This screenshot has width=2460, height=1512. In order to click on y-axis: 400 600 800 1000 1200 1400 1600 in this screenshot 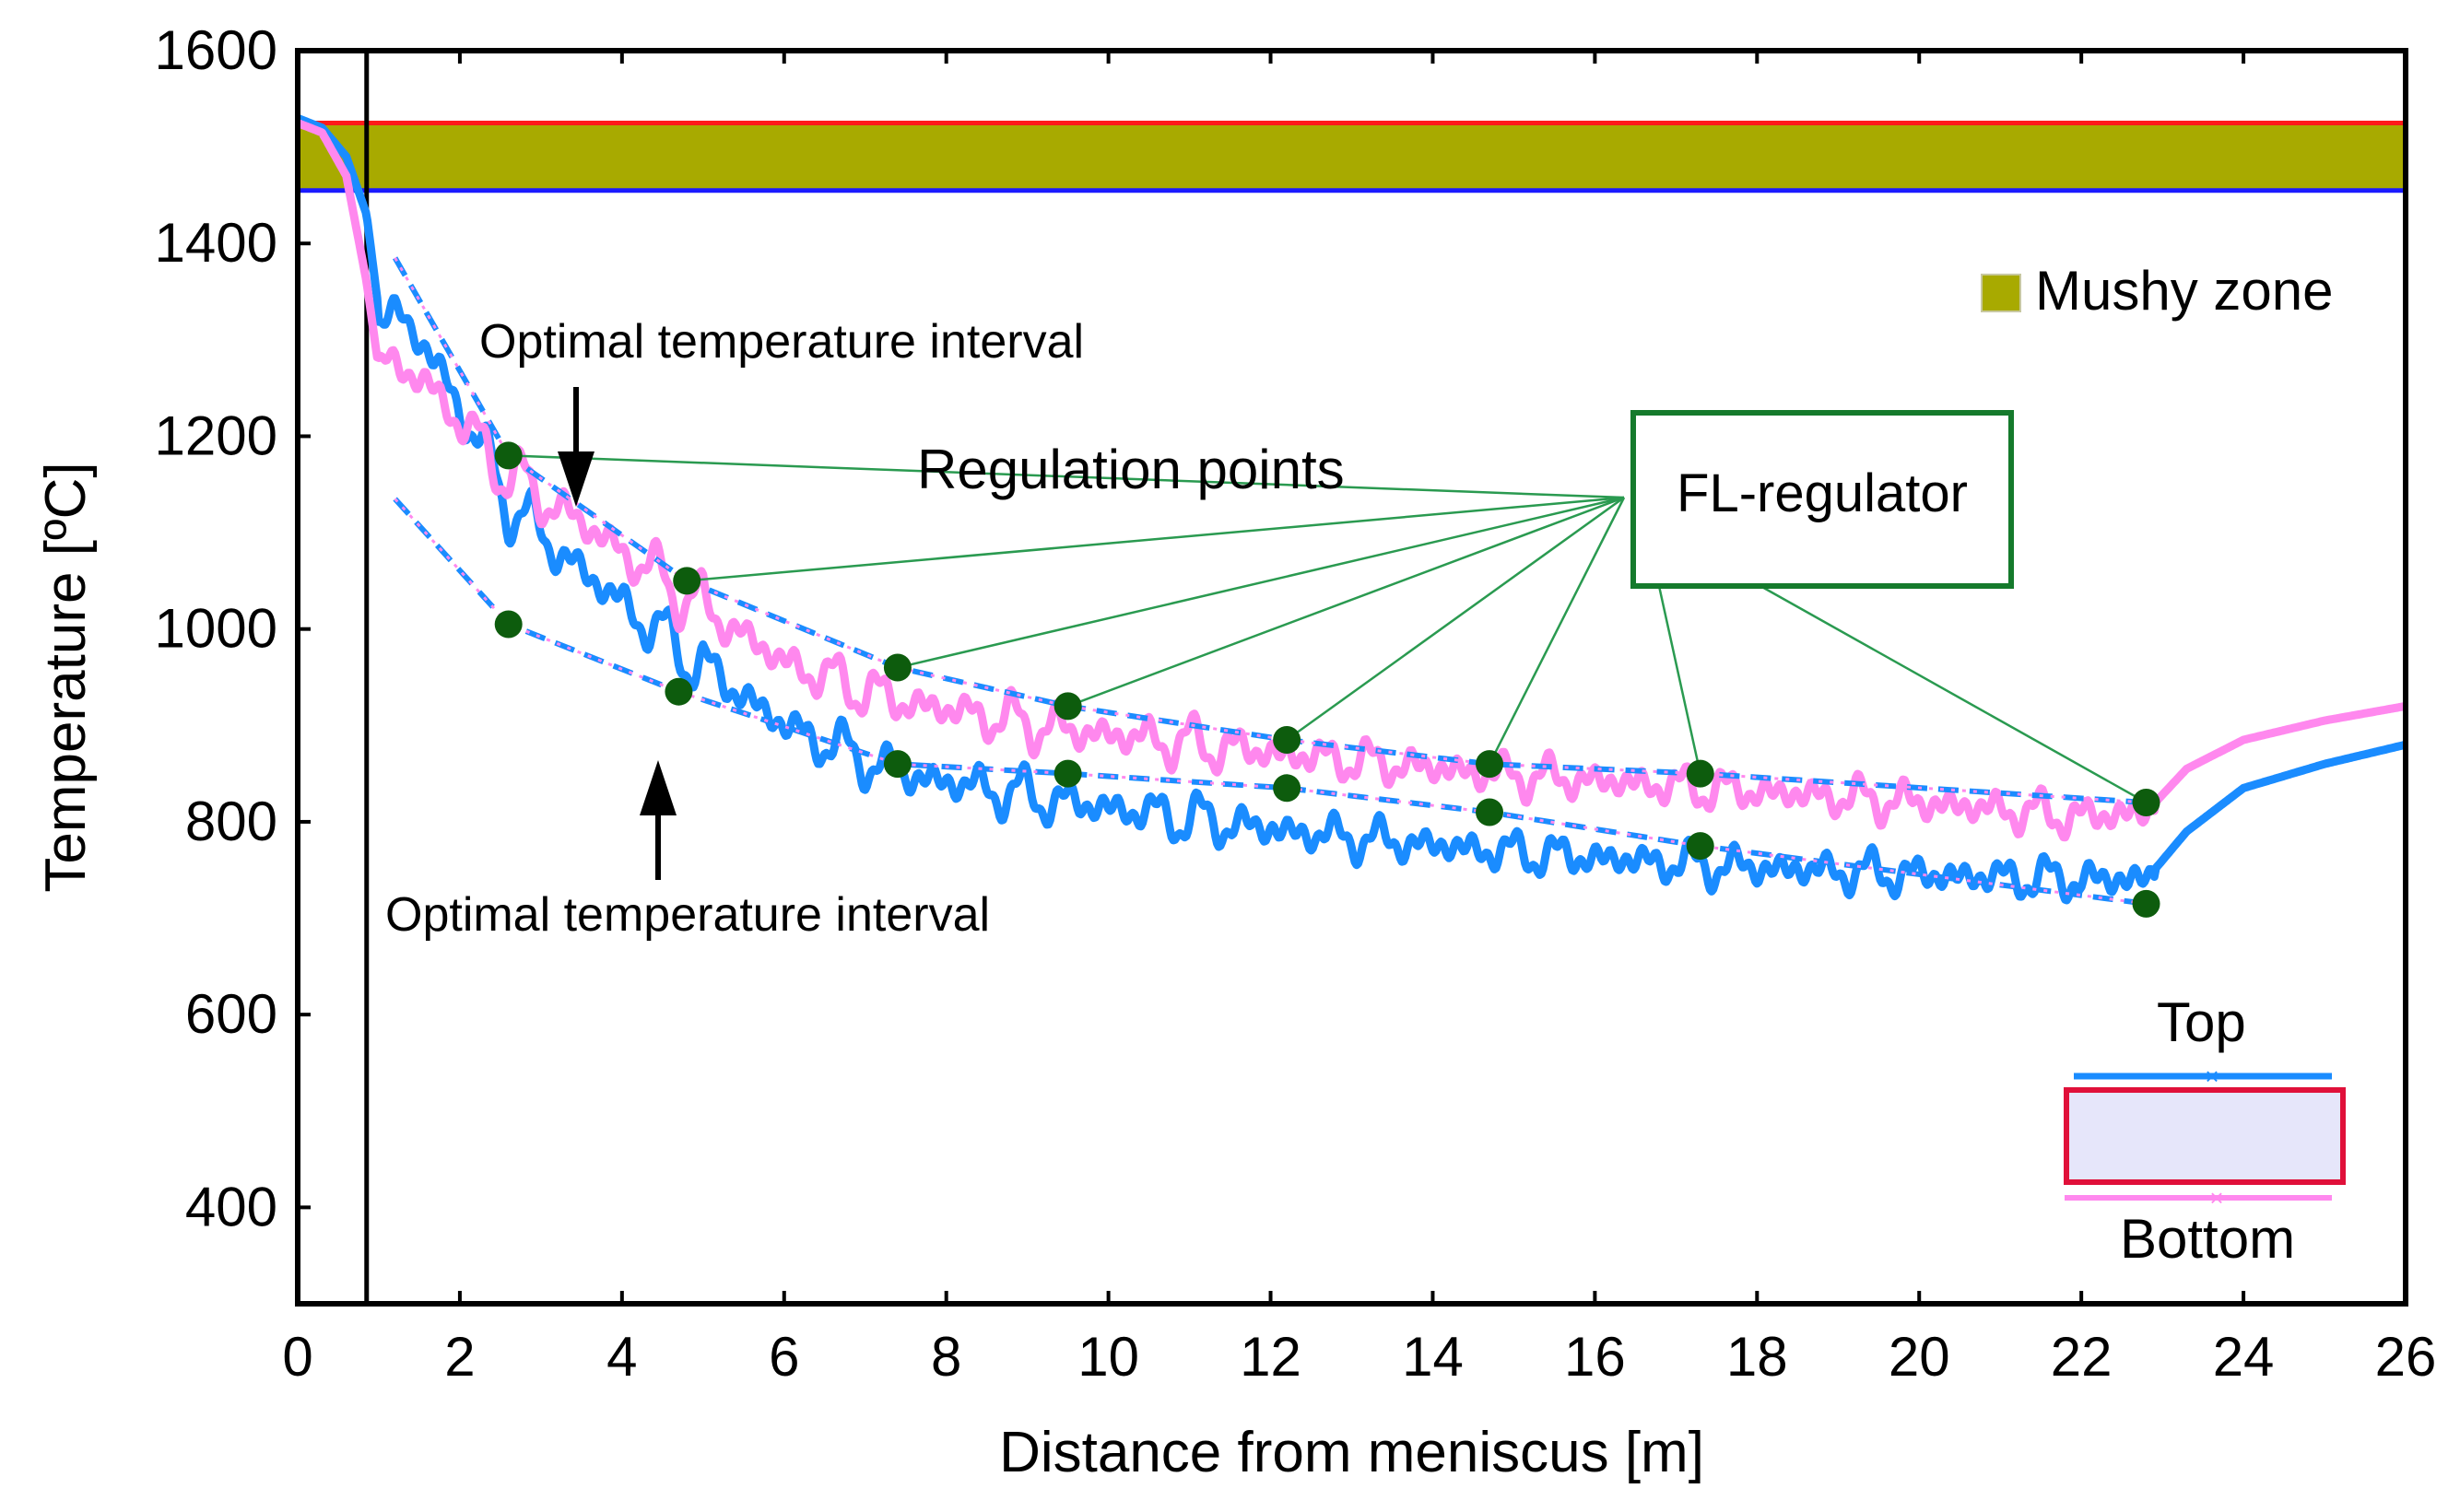, I will do `click(233, 628)`.